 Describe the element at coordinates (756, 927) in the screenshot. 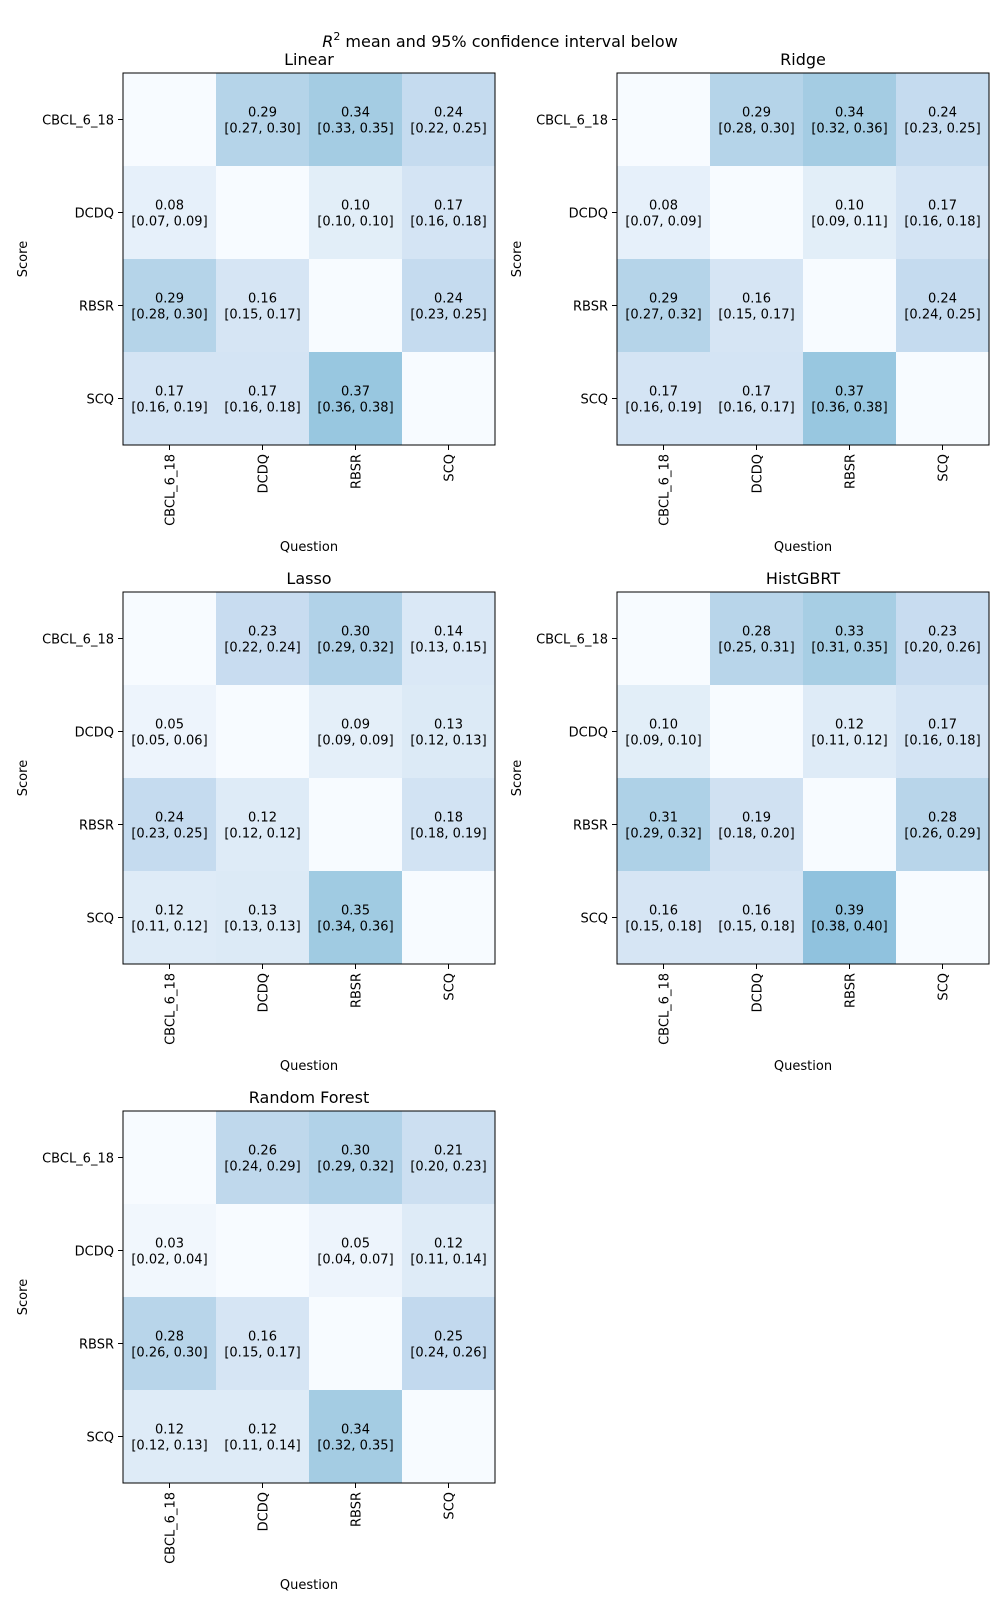

I see `cell-ci: [0.15, 0.18]` at that location.